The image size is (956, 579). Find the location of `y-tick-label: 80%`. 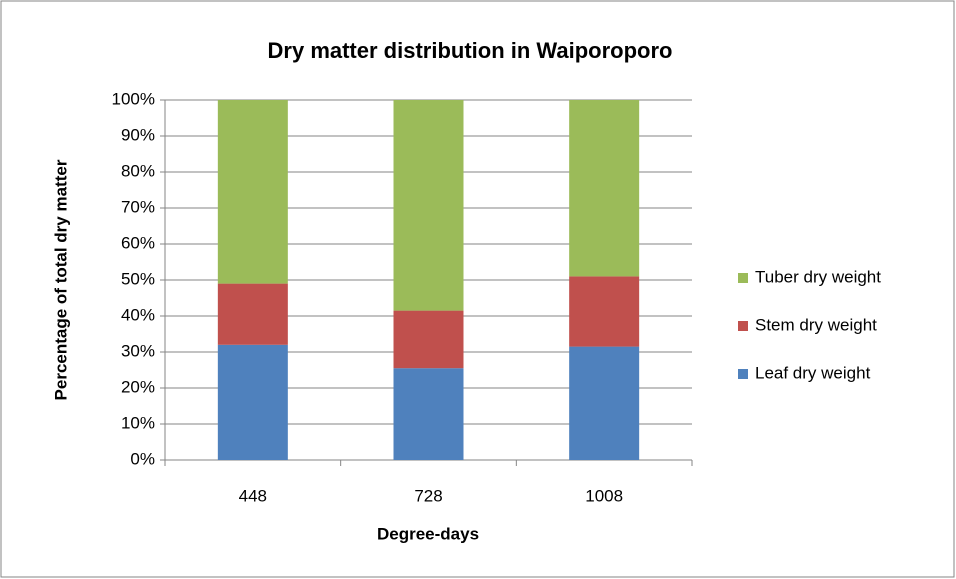

y-tick-label: 80% is located at coordinates (138, 170).